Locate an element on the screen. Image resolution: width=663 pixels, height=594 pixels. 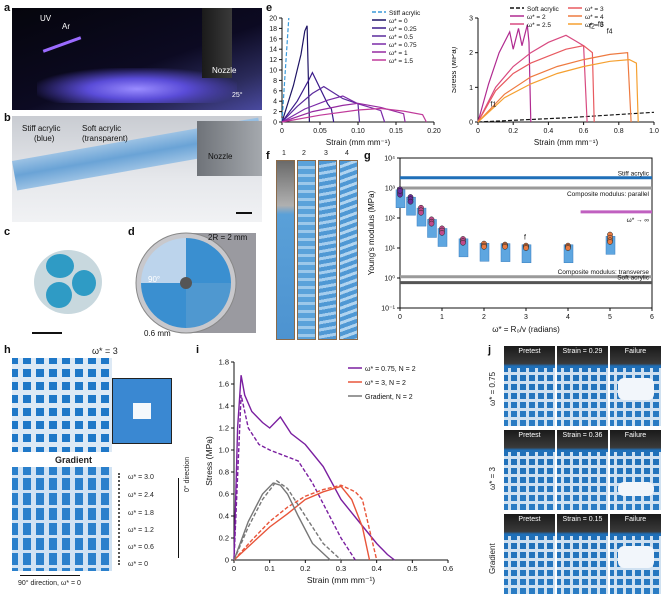
legend-label: ω* = 0 is located at coordinates (398, 21).